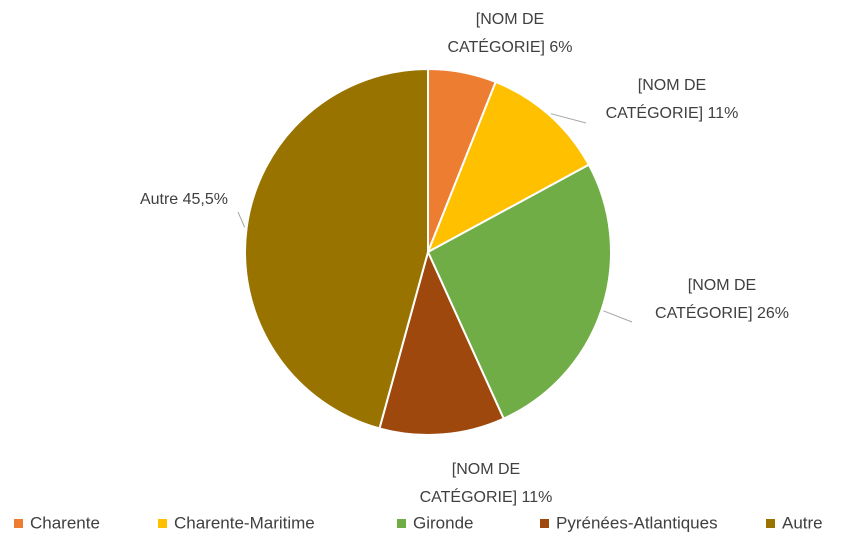 The width and height of the screenshot is (858, 536). What do you see at coordinates (722, 299) in the screenshot?
I see `data-label: [NOM DE CATÉGORIE] 26%` at bounding box center [722, 299].